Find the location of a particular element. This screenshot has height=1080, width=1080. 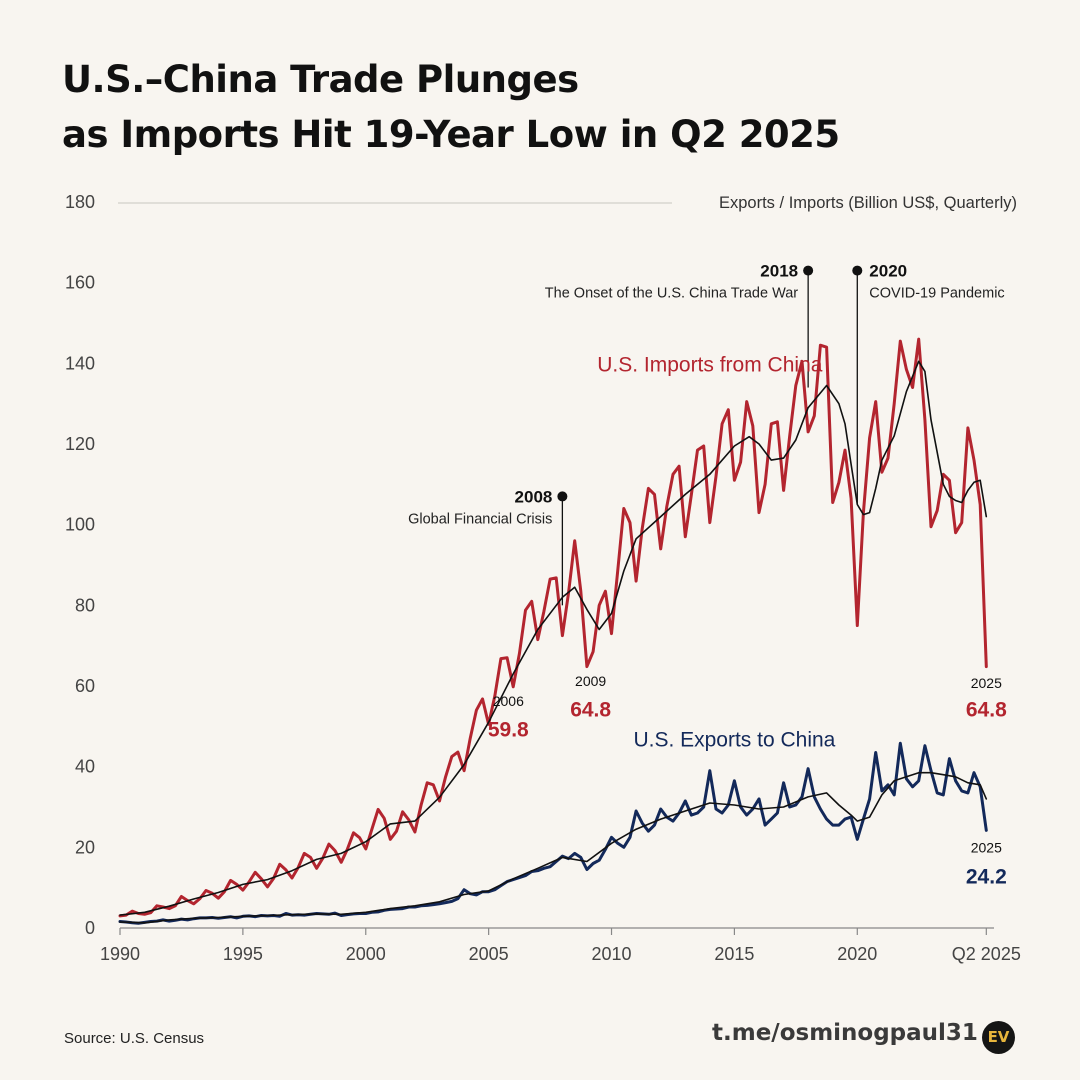

annotation-year: 2018 is located at coordinates (779, 271).